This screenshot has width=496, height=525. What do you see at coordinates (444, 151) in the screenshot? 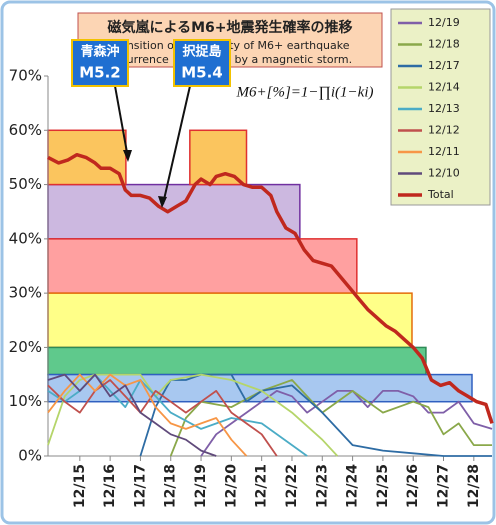
I see `legend-label: 12/11` at bounding box center [444, 151].